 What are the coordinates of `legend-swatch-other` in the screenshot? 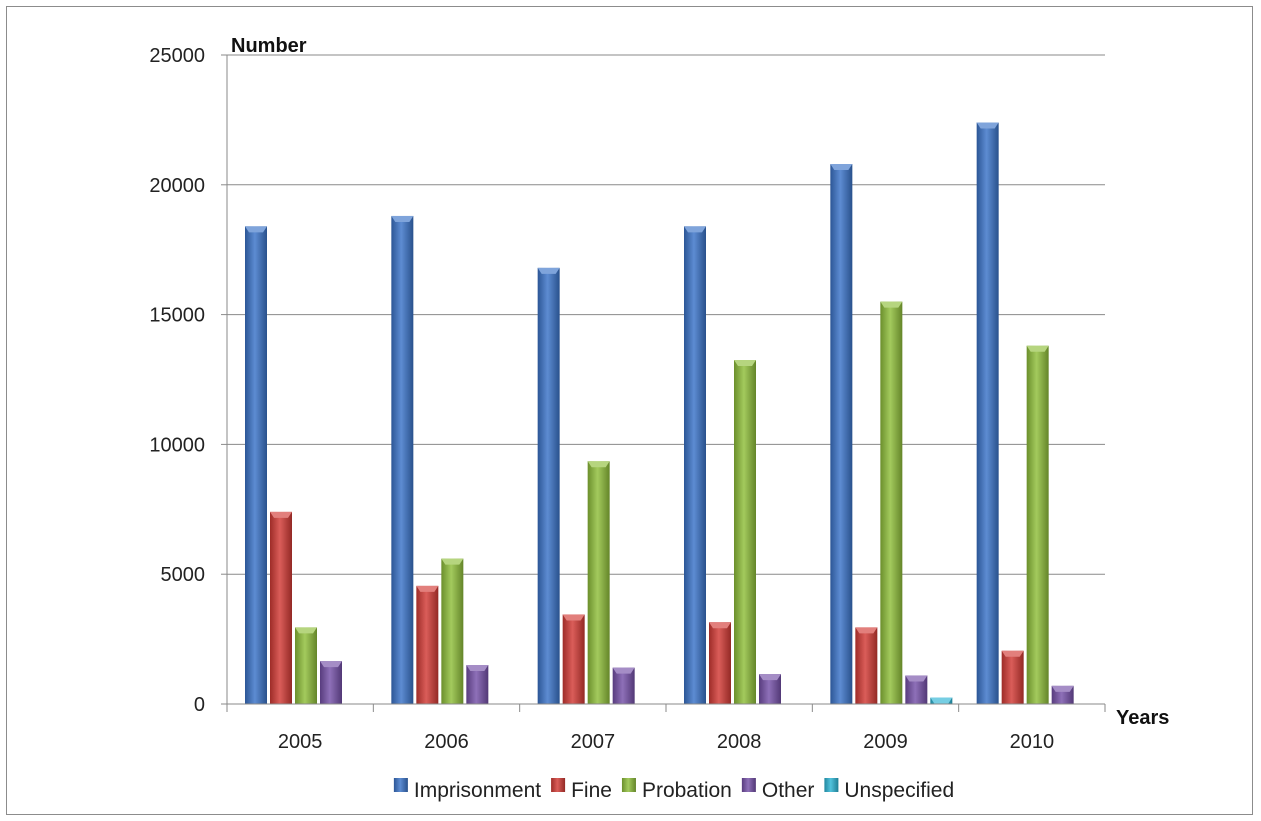 It's located at (748, 785).